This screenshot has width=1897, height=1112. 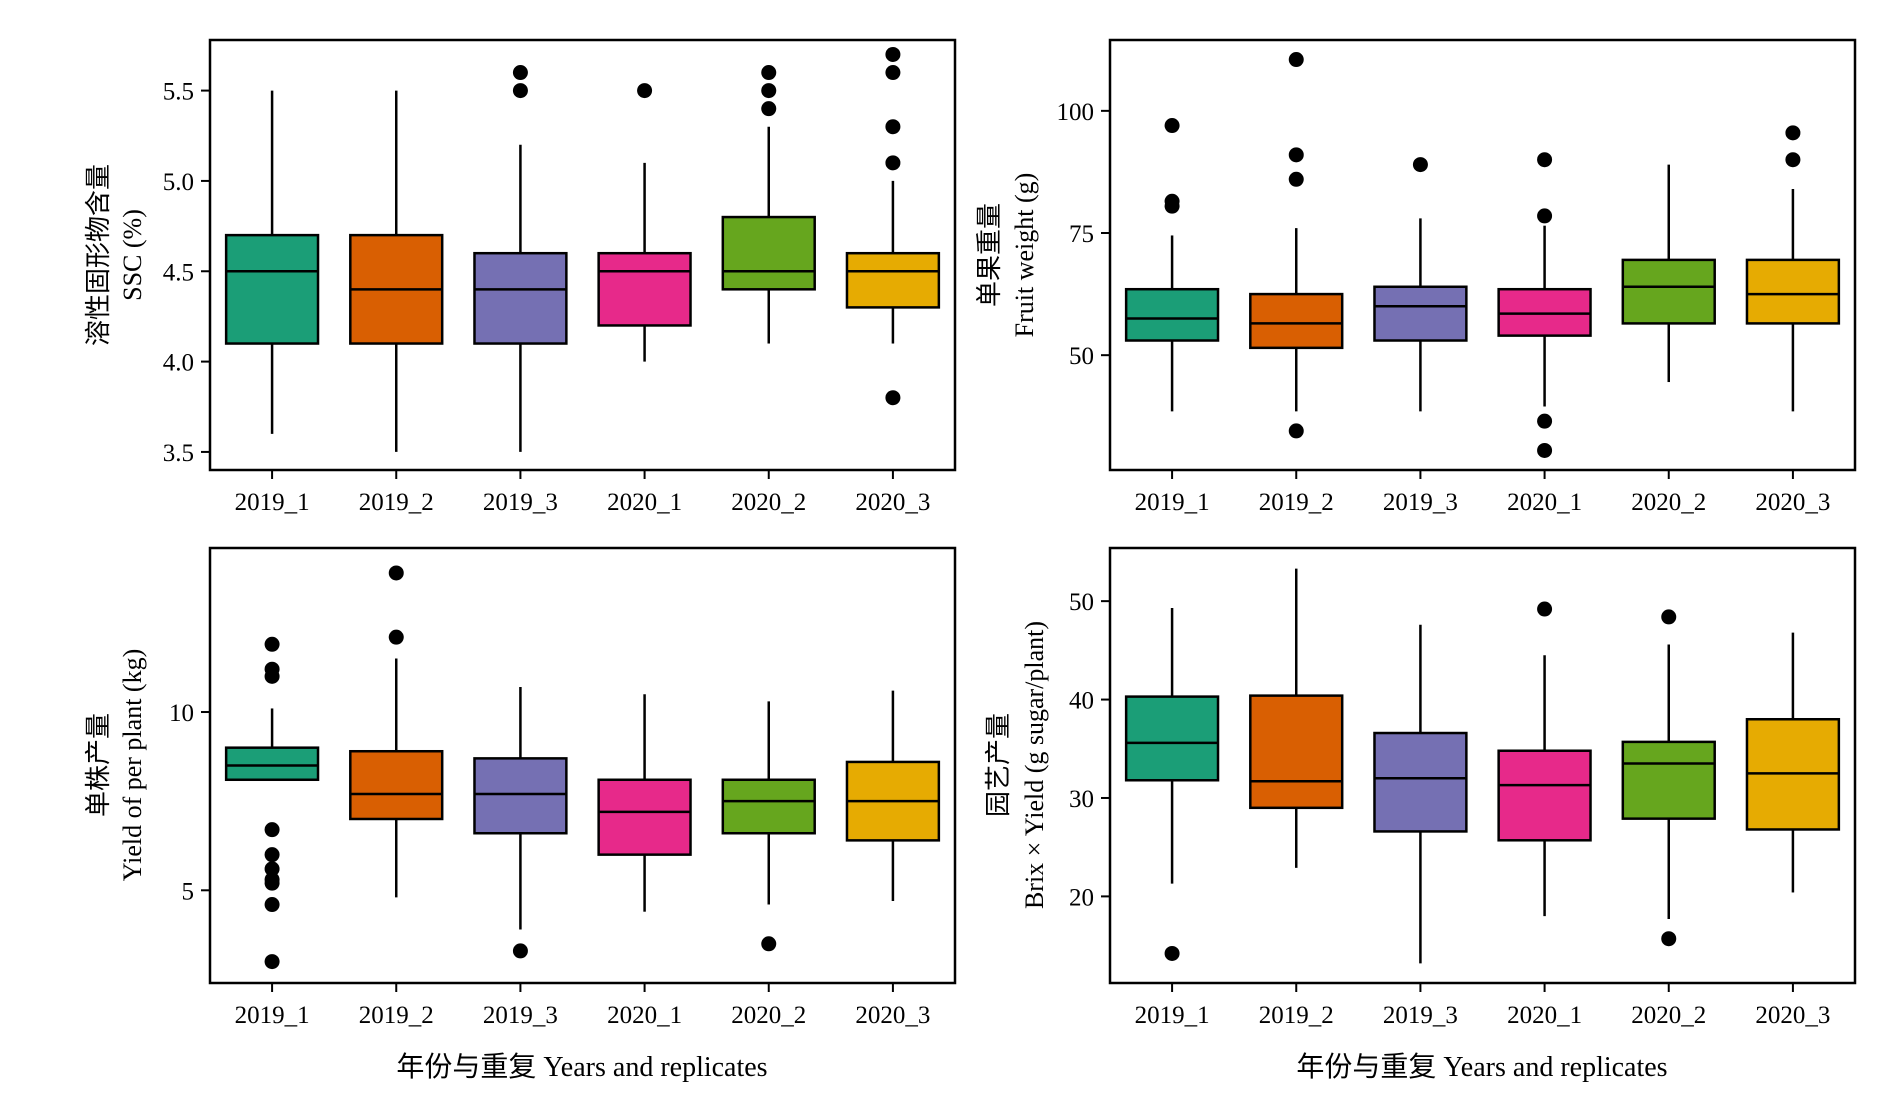 What do you see at coordinates (396, 1015) in the screenshot?
I see `yield-x-tick-label: 2019_2` at bounding box center [396, 1015].